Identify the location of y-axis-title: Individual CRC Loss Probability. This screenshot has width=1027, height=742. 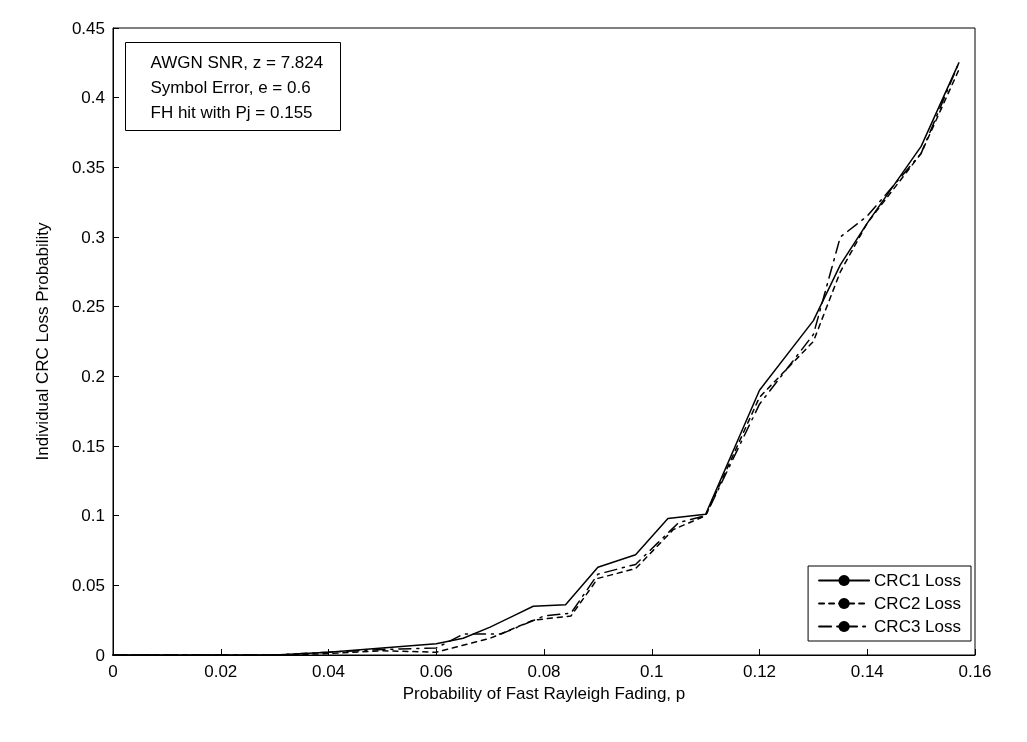
(42, 341).